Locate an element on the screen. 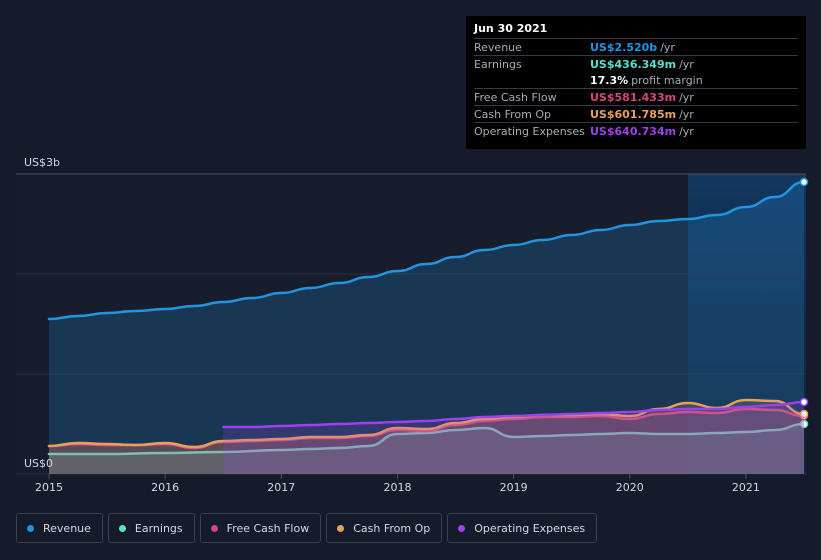 The height and width of the screenshot is (560, 821). x-tick-label: 2017 is located at coordinates (281, 487).